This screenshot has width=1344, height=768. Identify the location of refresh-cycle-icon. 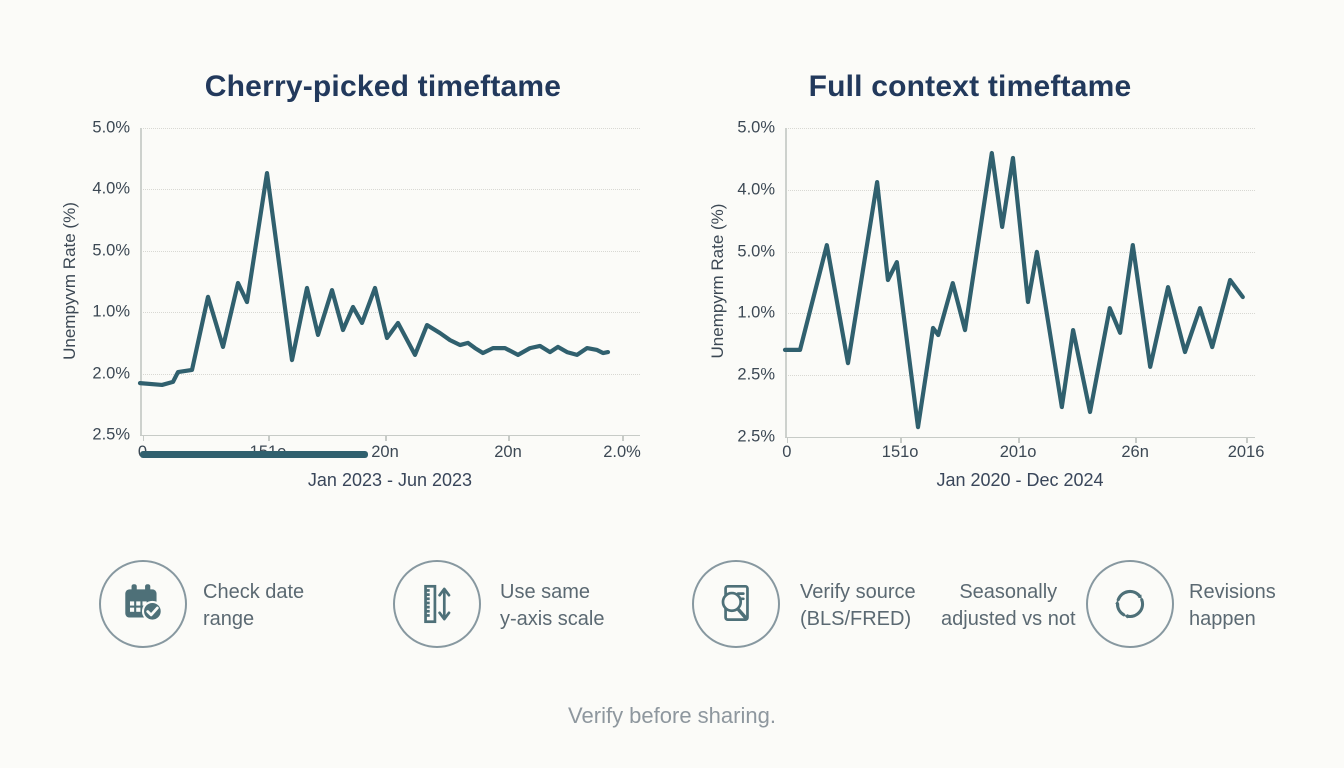
(1129, 604).